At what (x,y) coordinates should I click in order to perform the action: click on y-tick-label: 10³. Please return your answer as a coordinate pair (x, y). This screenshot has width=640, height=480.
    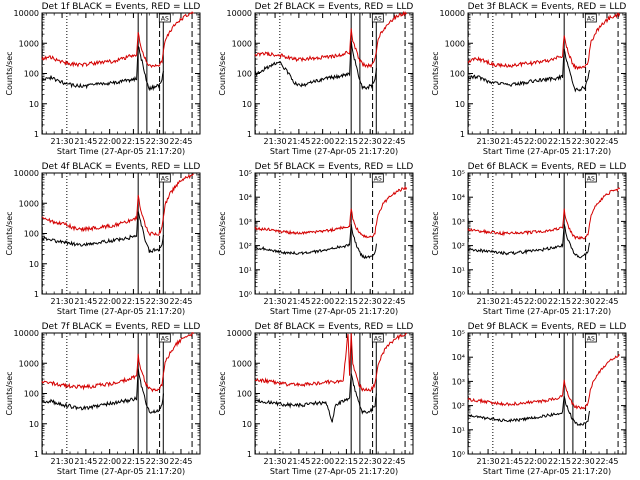
    Looking at the image, I should click on (245, 221).